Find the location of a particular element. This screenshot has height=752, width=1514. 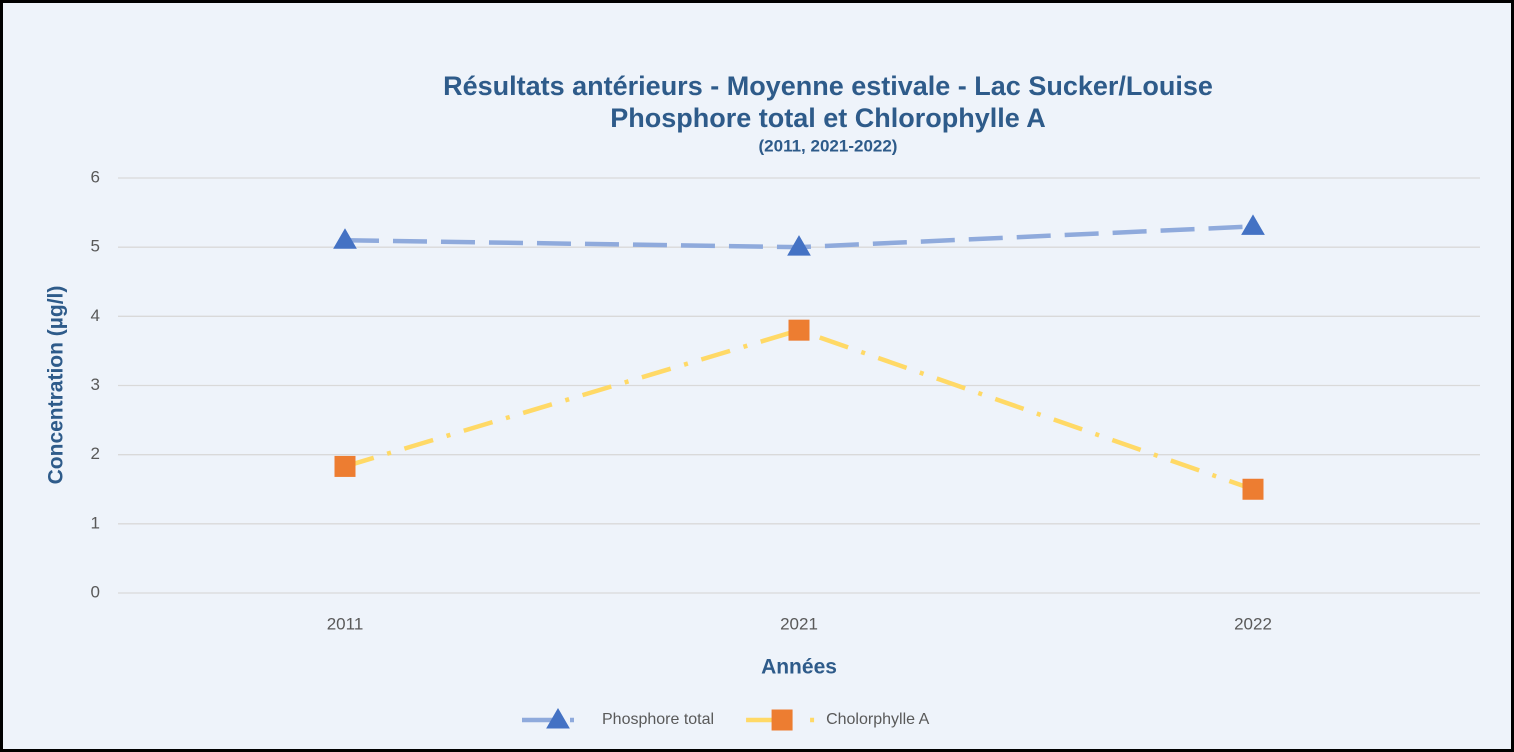

y-tick-label: 1 is located at coordinates (95, 522).